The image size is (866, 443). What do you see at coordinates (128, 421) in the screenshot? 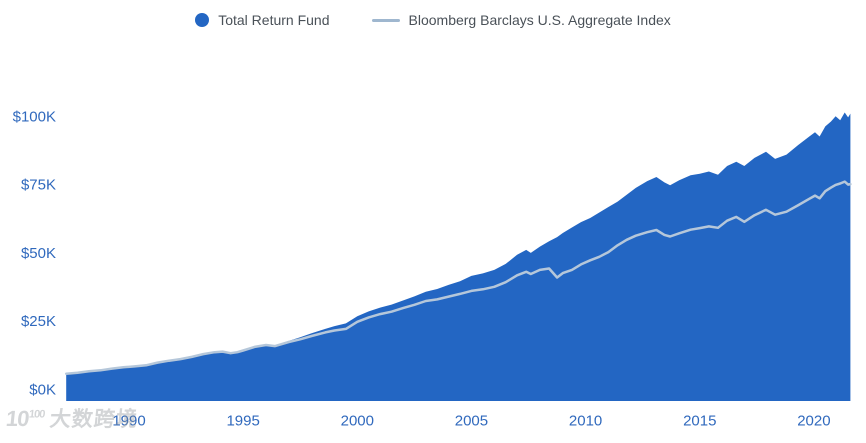
I see `x-axis-label: 1990` at bounding box center [128, 421].